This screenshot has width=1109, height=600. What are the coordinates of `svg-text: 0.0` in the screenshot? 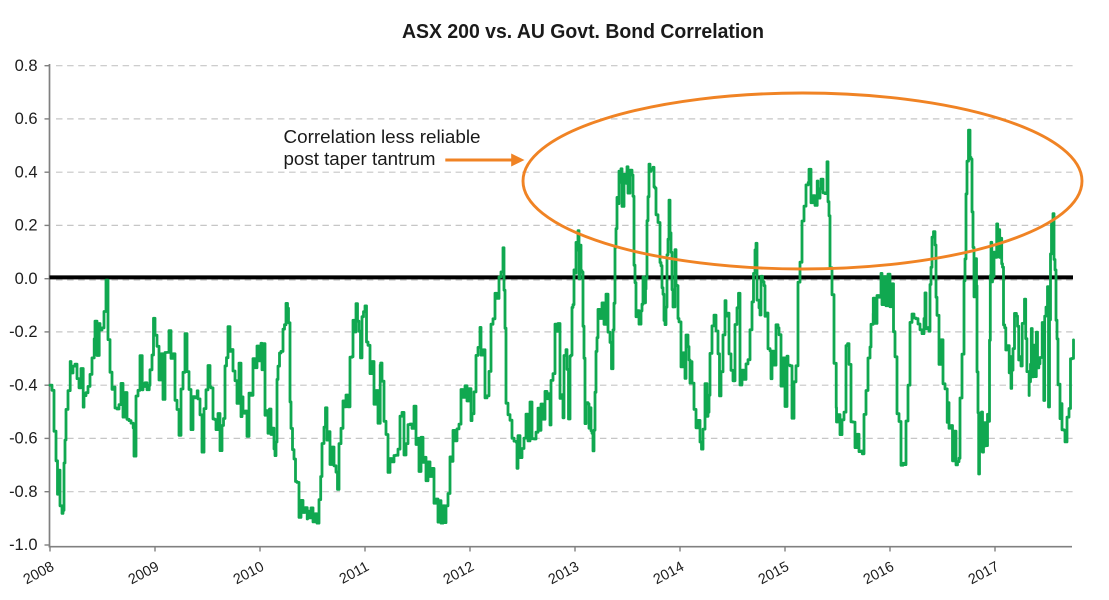 It's located at (26, 279).